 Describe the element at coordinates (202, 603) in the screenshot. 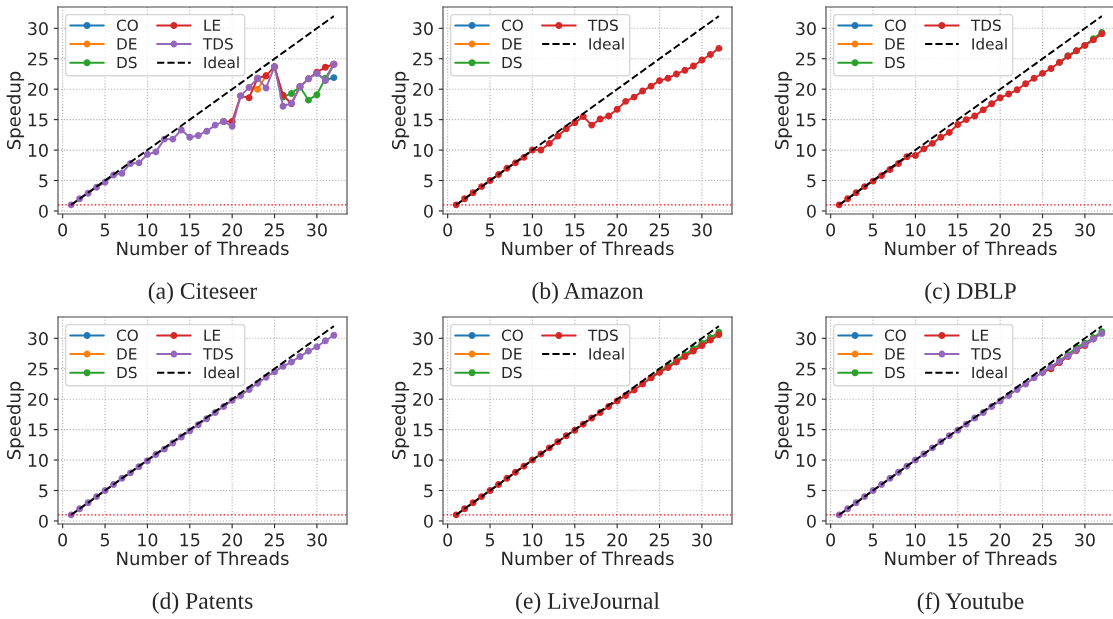

I see `text: (d) Patents` at that location.